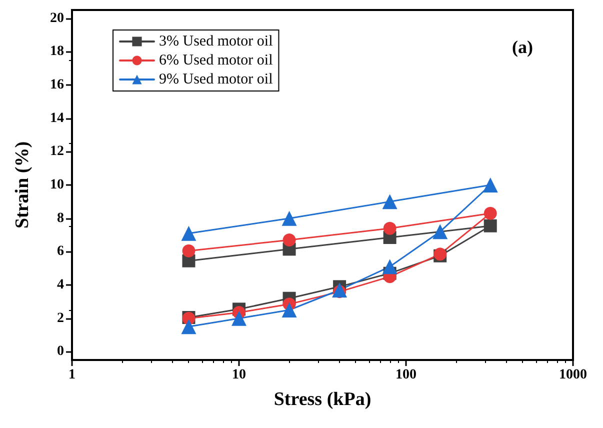 Image resolution: width=603 pixels, height=428 pixels. Describe the element at coordinates (72, 375) in the screenshot. I see `x-tick-label: 1` at that location.